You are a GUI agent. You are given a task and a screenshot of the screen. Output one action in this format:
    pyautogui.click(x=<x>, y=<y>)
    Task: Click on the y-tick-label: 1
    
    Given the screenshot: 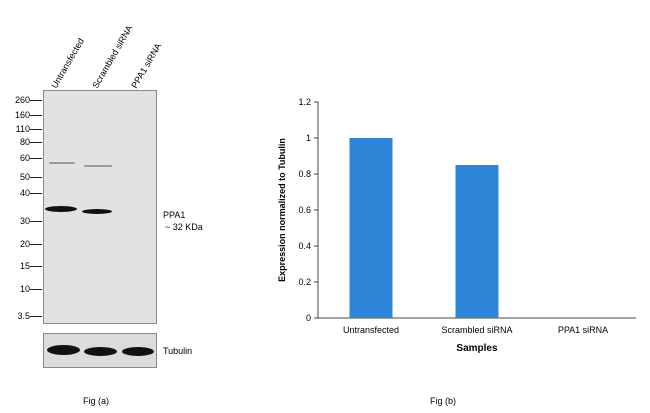 What is the action you would take?
    pyautogui.click(x=308, y=138)
    